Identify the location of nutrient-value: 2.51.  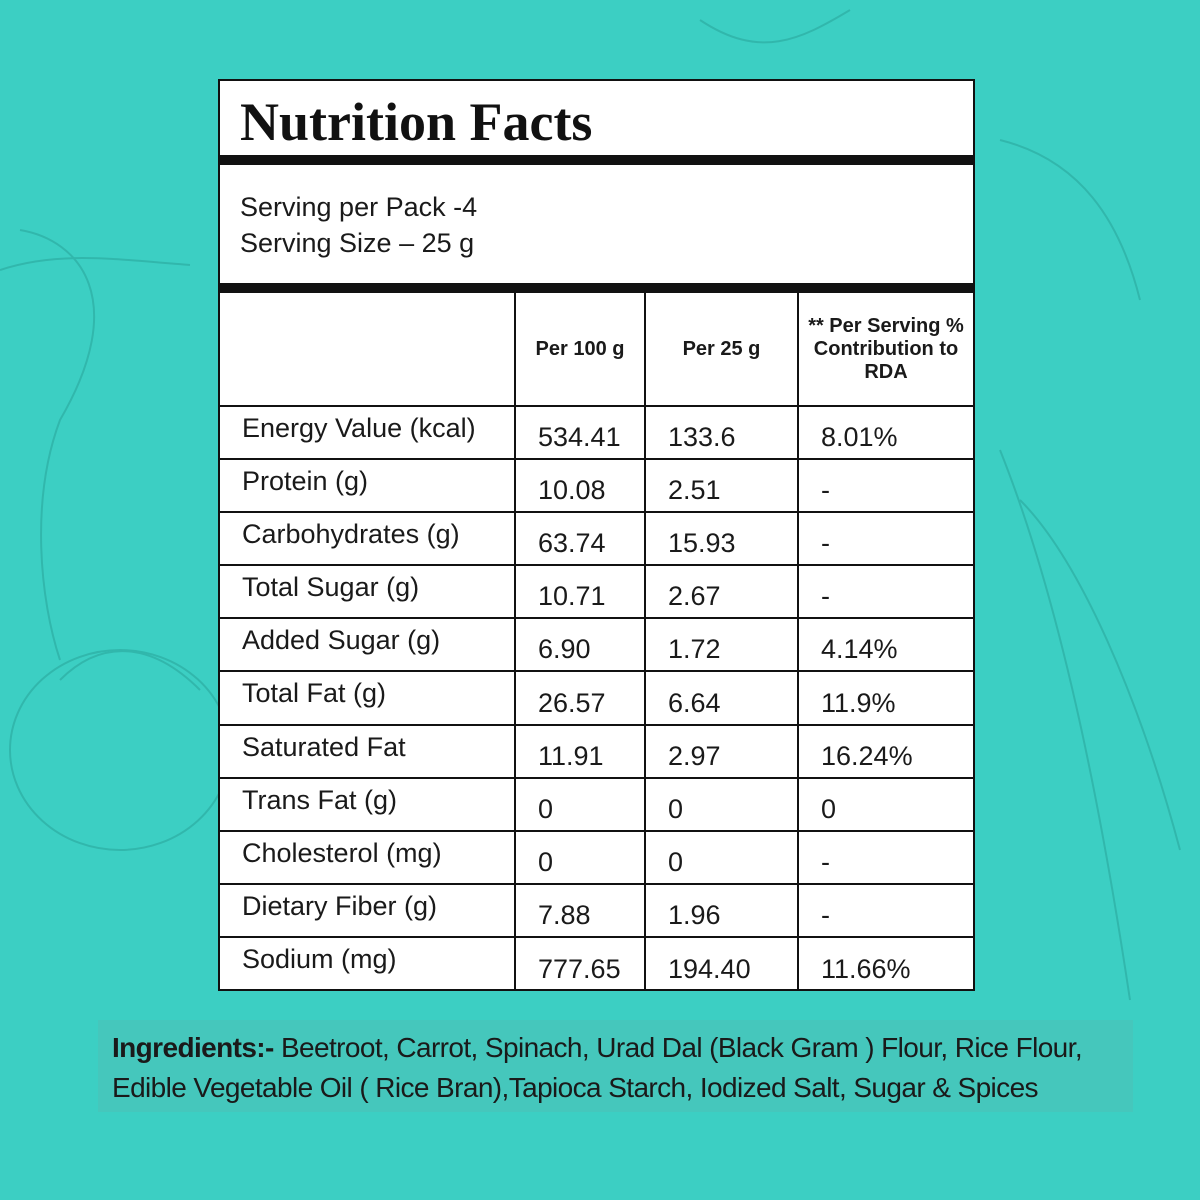
(722, 487).